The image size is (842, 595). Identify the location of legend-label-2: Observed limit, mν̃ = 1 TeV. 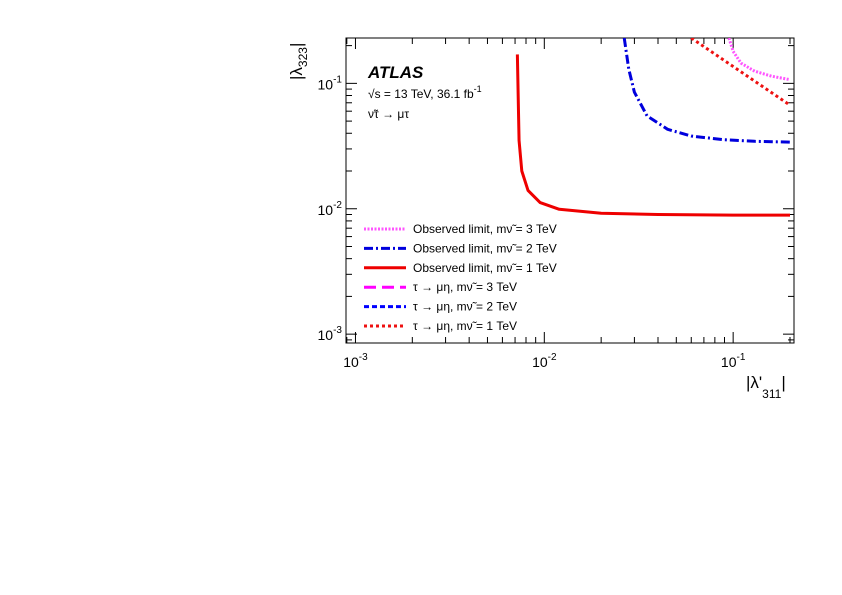
(485, 268).